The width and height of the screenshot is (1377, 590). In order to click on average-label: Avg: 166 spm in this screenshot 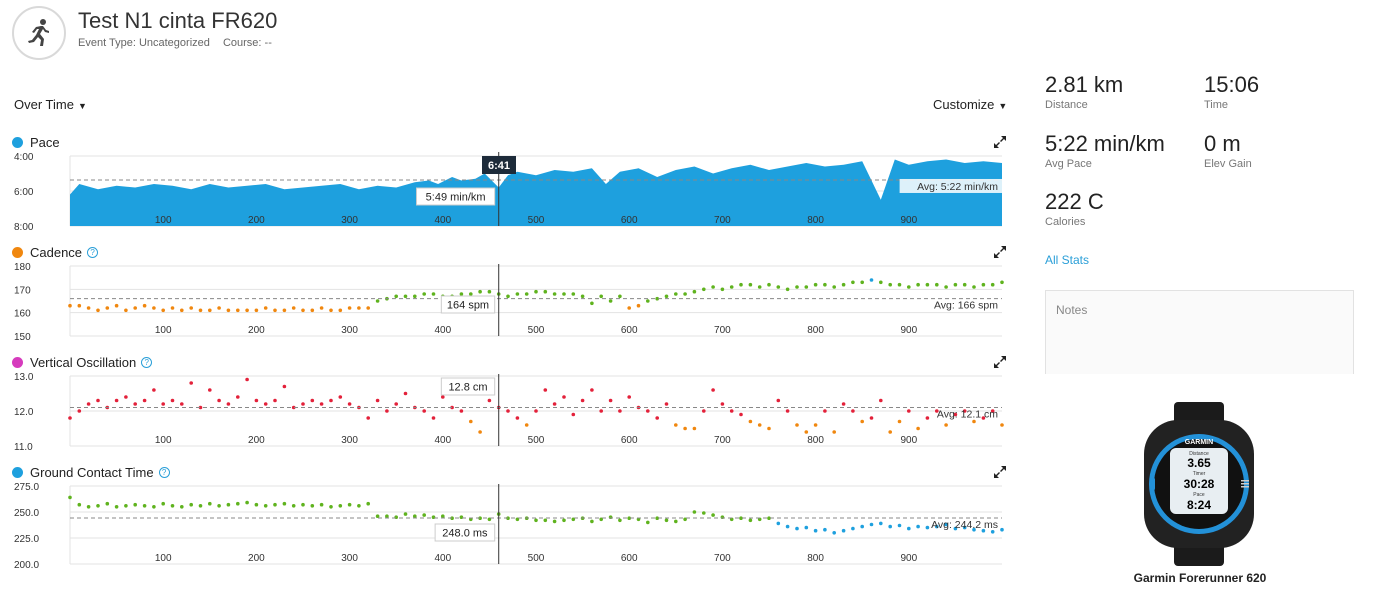, I will do `click(966, 306)`.